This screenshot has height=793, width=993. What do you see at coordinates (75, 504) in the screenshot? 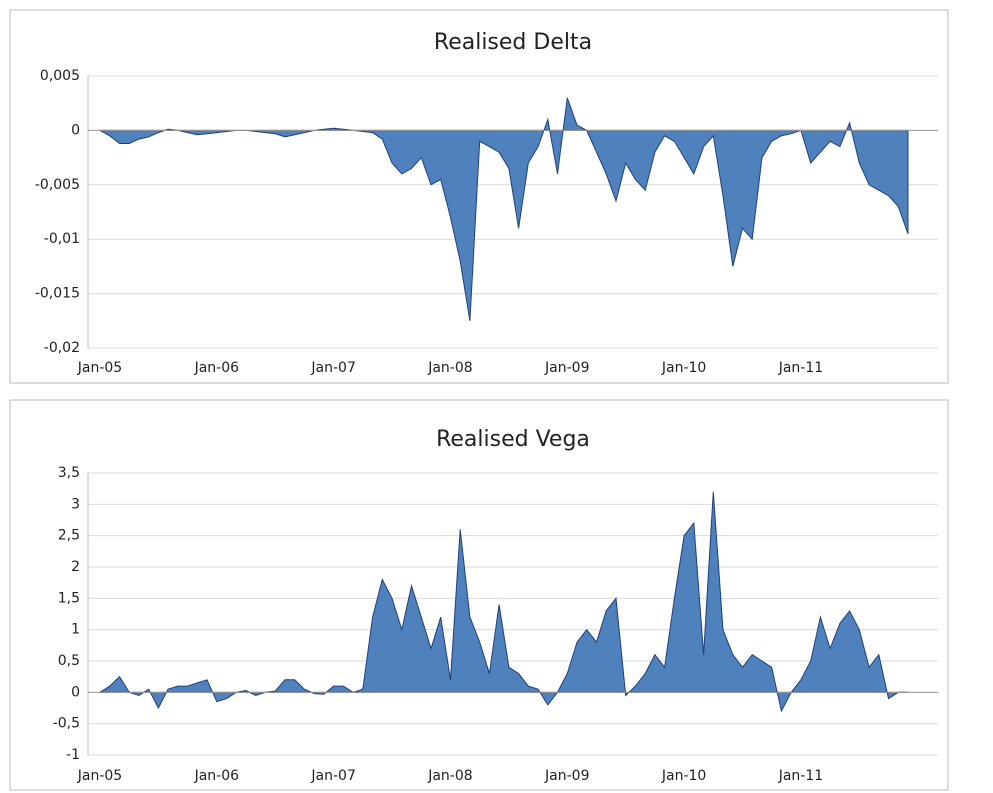
I see `y-tick-label: 3` at bounding box center [75, 504].